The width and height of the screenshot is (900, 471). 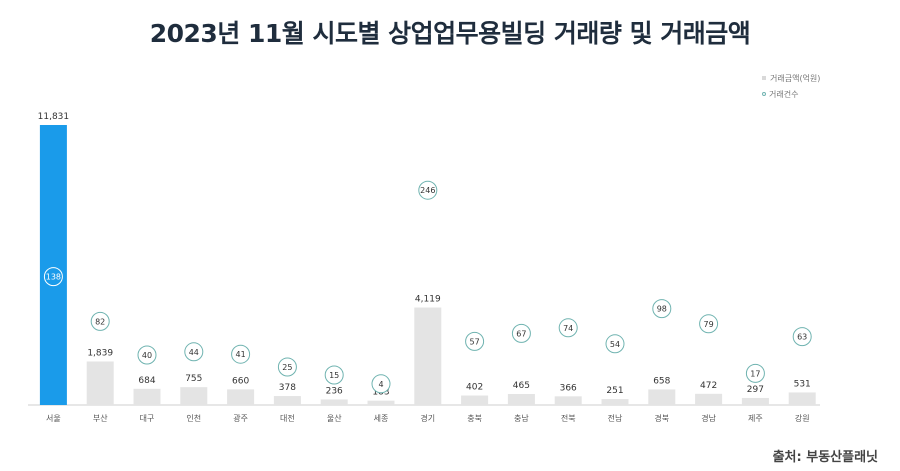 I want to click on x-tick-label-9: 충북, so click(x=474, y=418).